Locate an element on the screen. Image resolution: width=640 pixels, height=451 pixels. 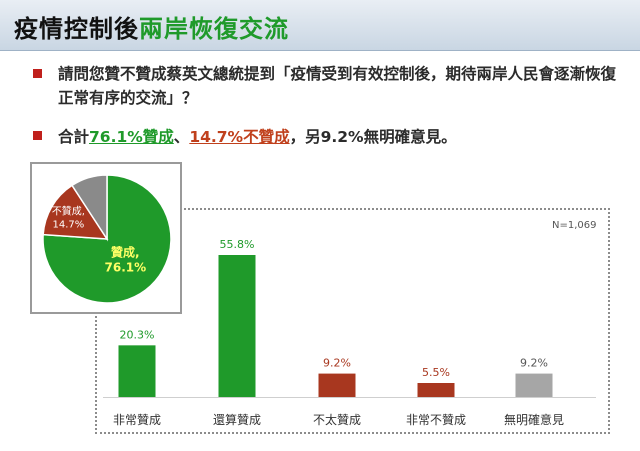
pie-slice-value: 14.7% is located at coordinates (68, 224).